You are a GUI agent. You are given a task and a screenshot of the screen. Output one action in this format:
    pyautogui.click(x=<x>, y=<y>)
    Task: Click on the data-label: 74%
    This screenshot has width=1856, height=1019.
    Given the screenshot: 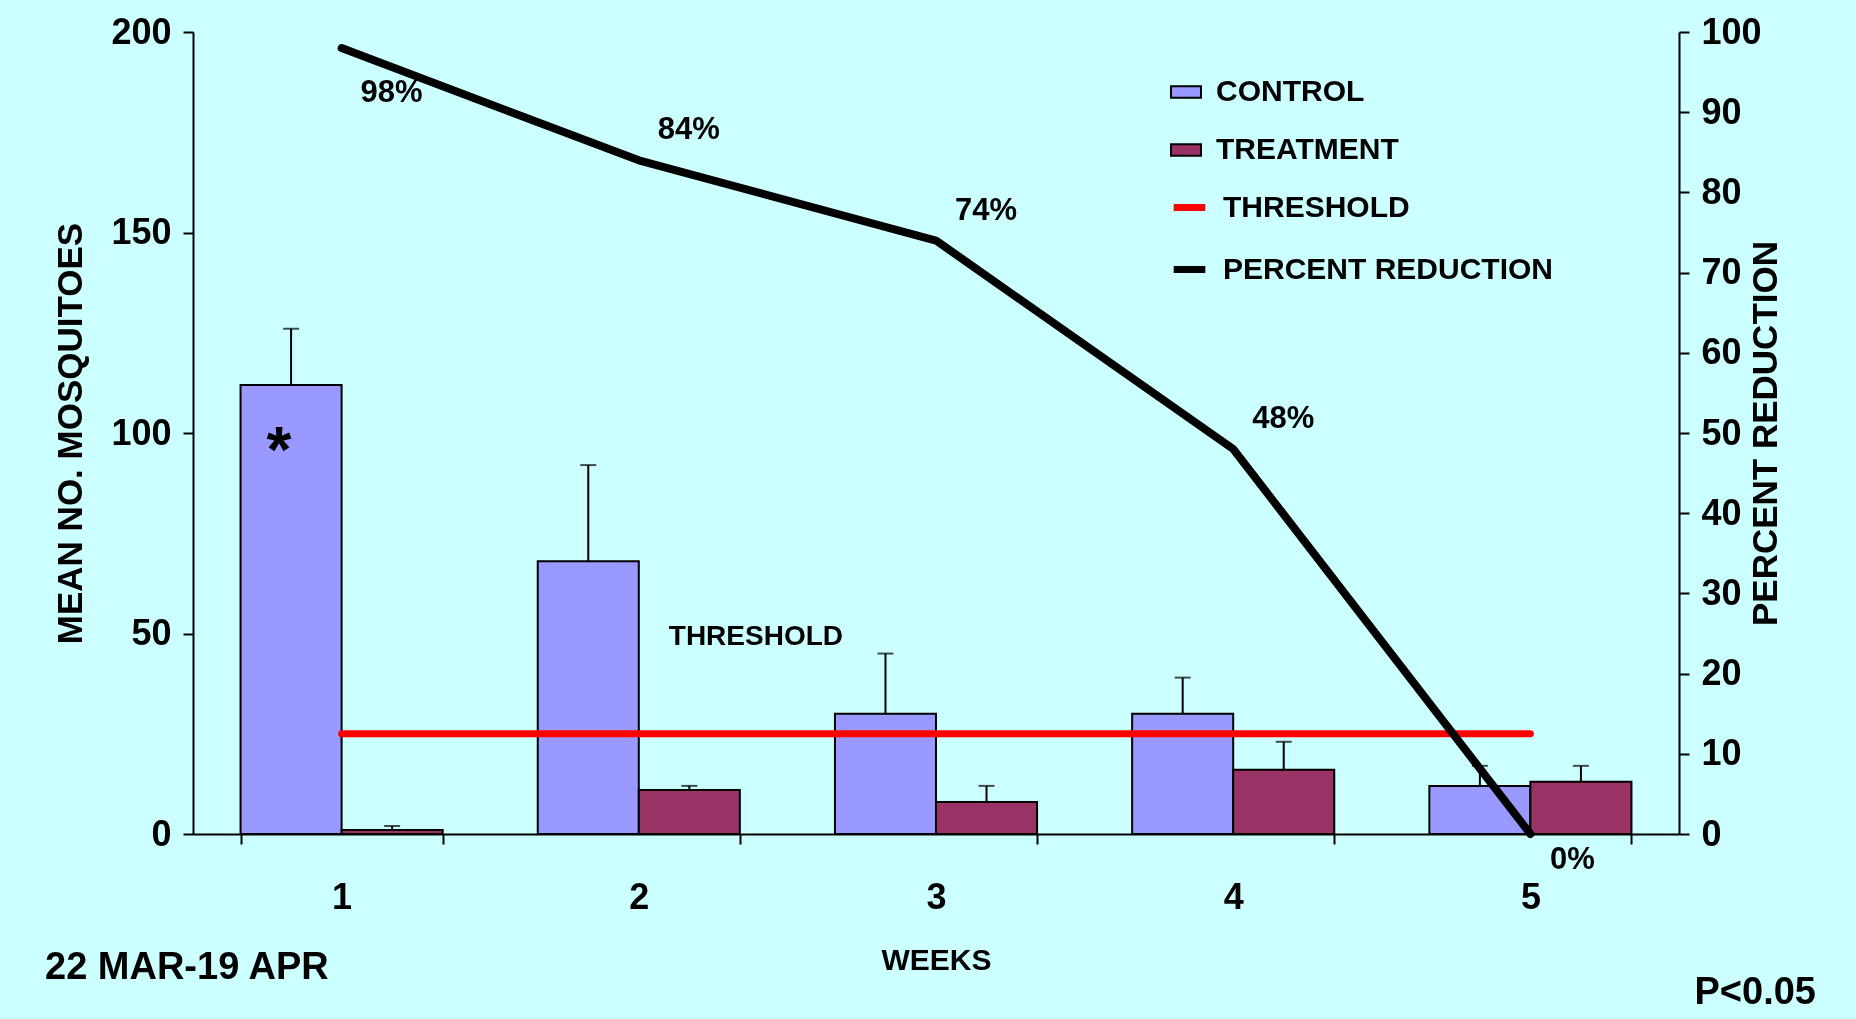 What is the action you would take?
    pyautogui.click(x=986, y=209)
    